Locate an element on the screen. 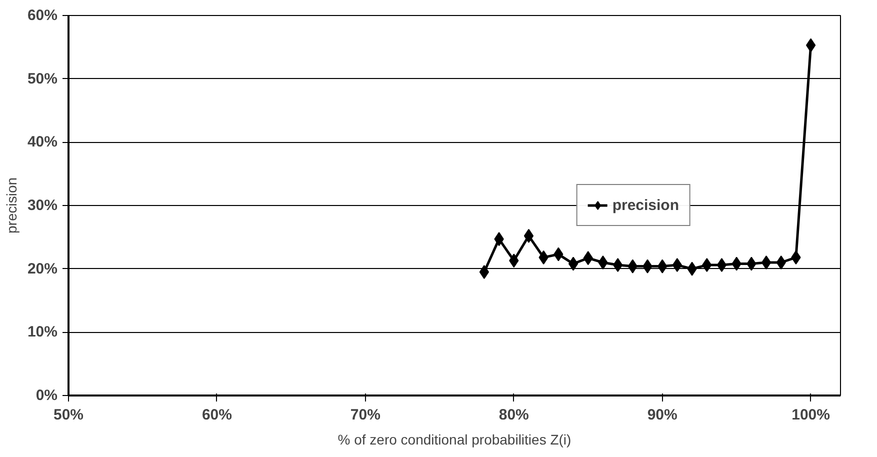 The width and height of the screenshot is (877, 457). y-tick-label: 20% is located at coordinates (42, 269).